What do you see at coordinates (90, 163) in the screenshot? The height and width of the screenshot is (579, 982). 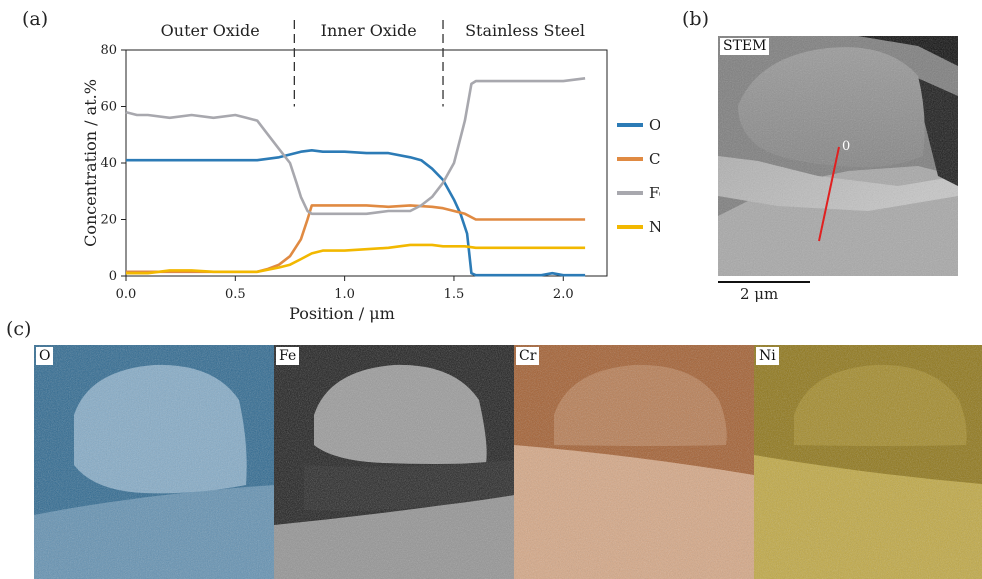 I see `y-axis-label: Concentration / at.%` at bounding box center [90, 163].